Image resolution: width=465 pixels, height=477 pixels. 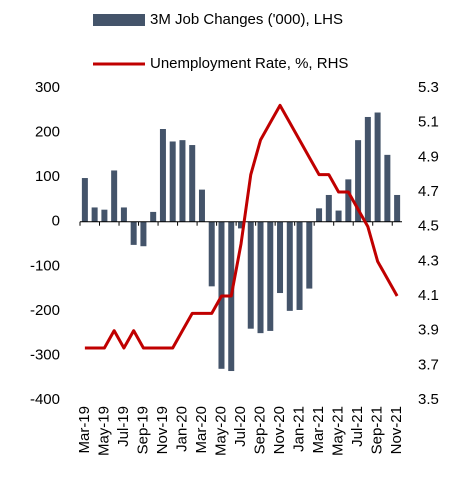 I want to click on x-tick-label: Nov-19, so click(x=162, y=430).